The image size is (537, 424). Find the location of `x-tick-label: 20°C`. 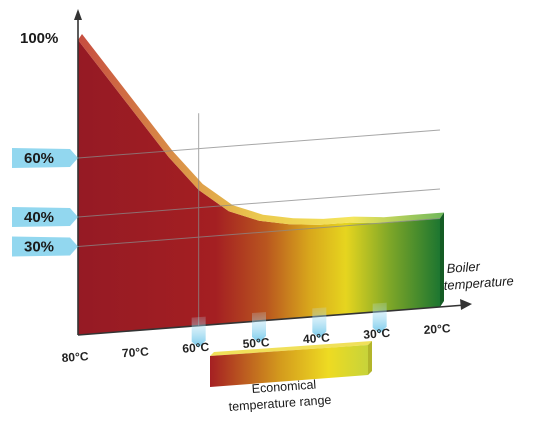

x-tick-label: 20°C is located at coordinates (437, 329).